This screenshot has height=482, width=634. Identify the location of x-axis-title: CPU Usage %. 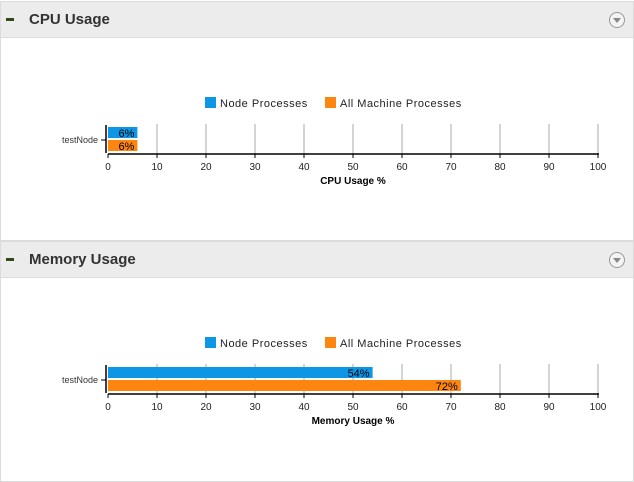
(353, 181).